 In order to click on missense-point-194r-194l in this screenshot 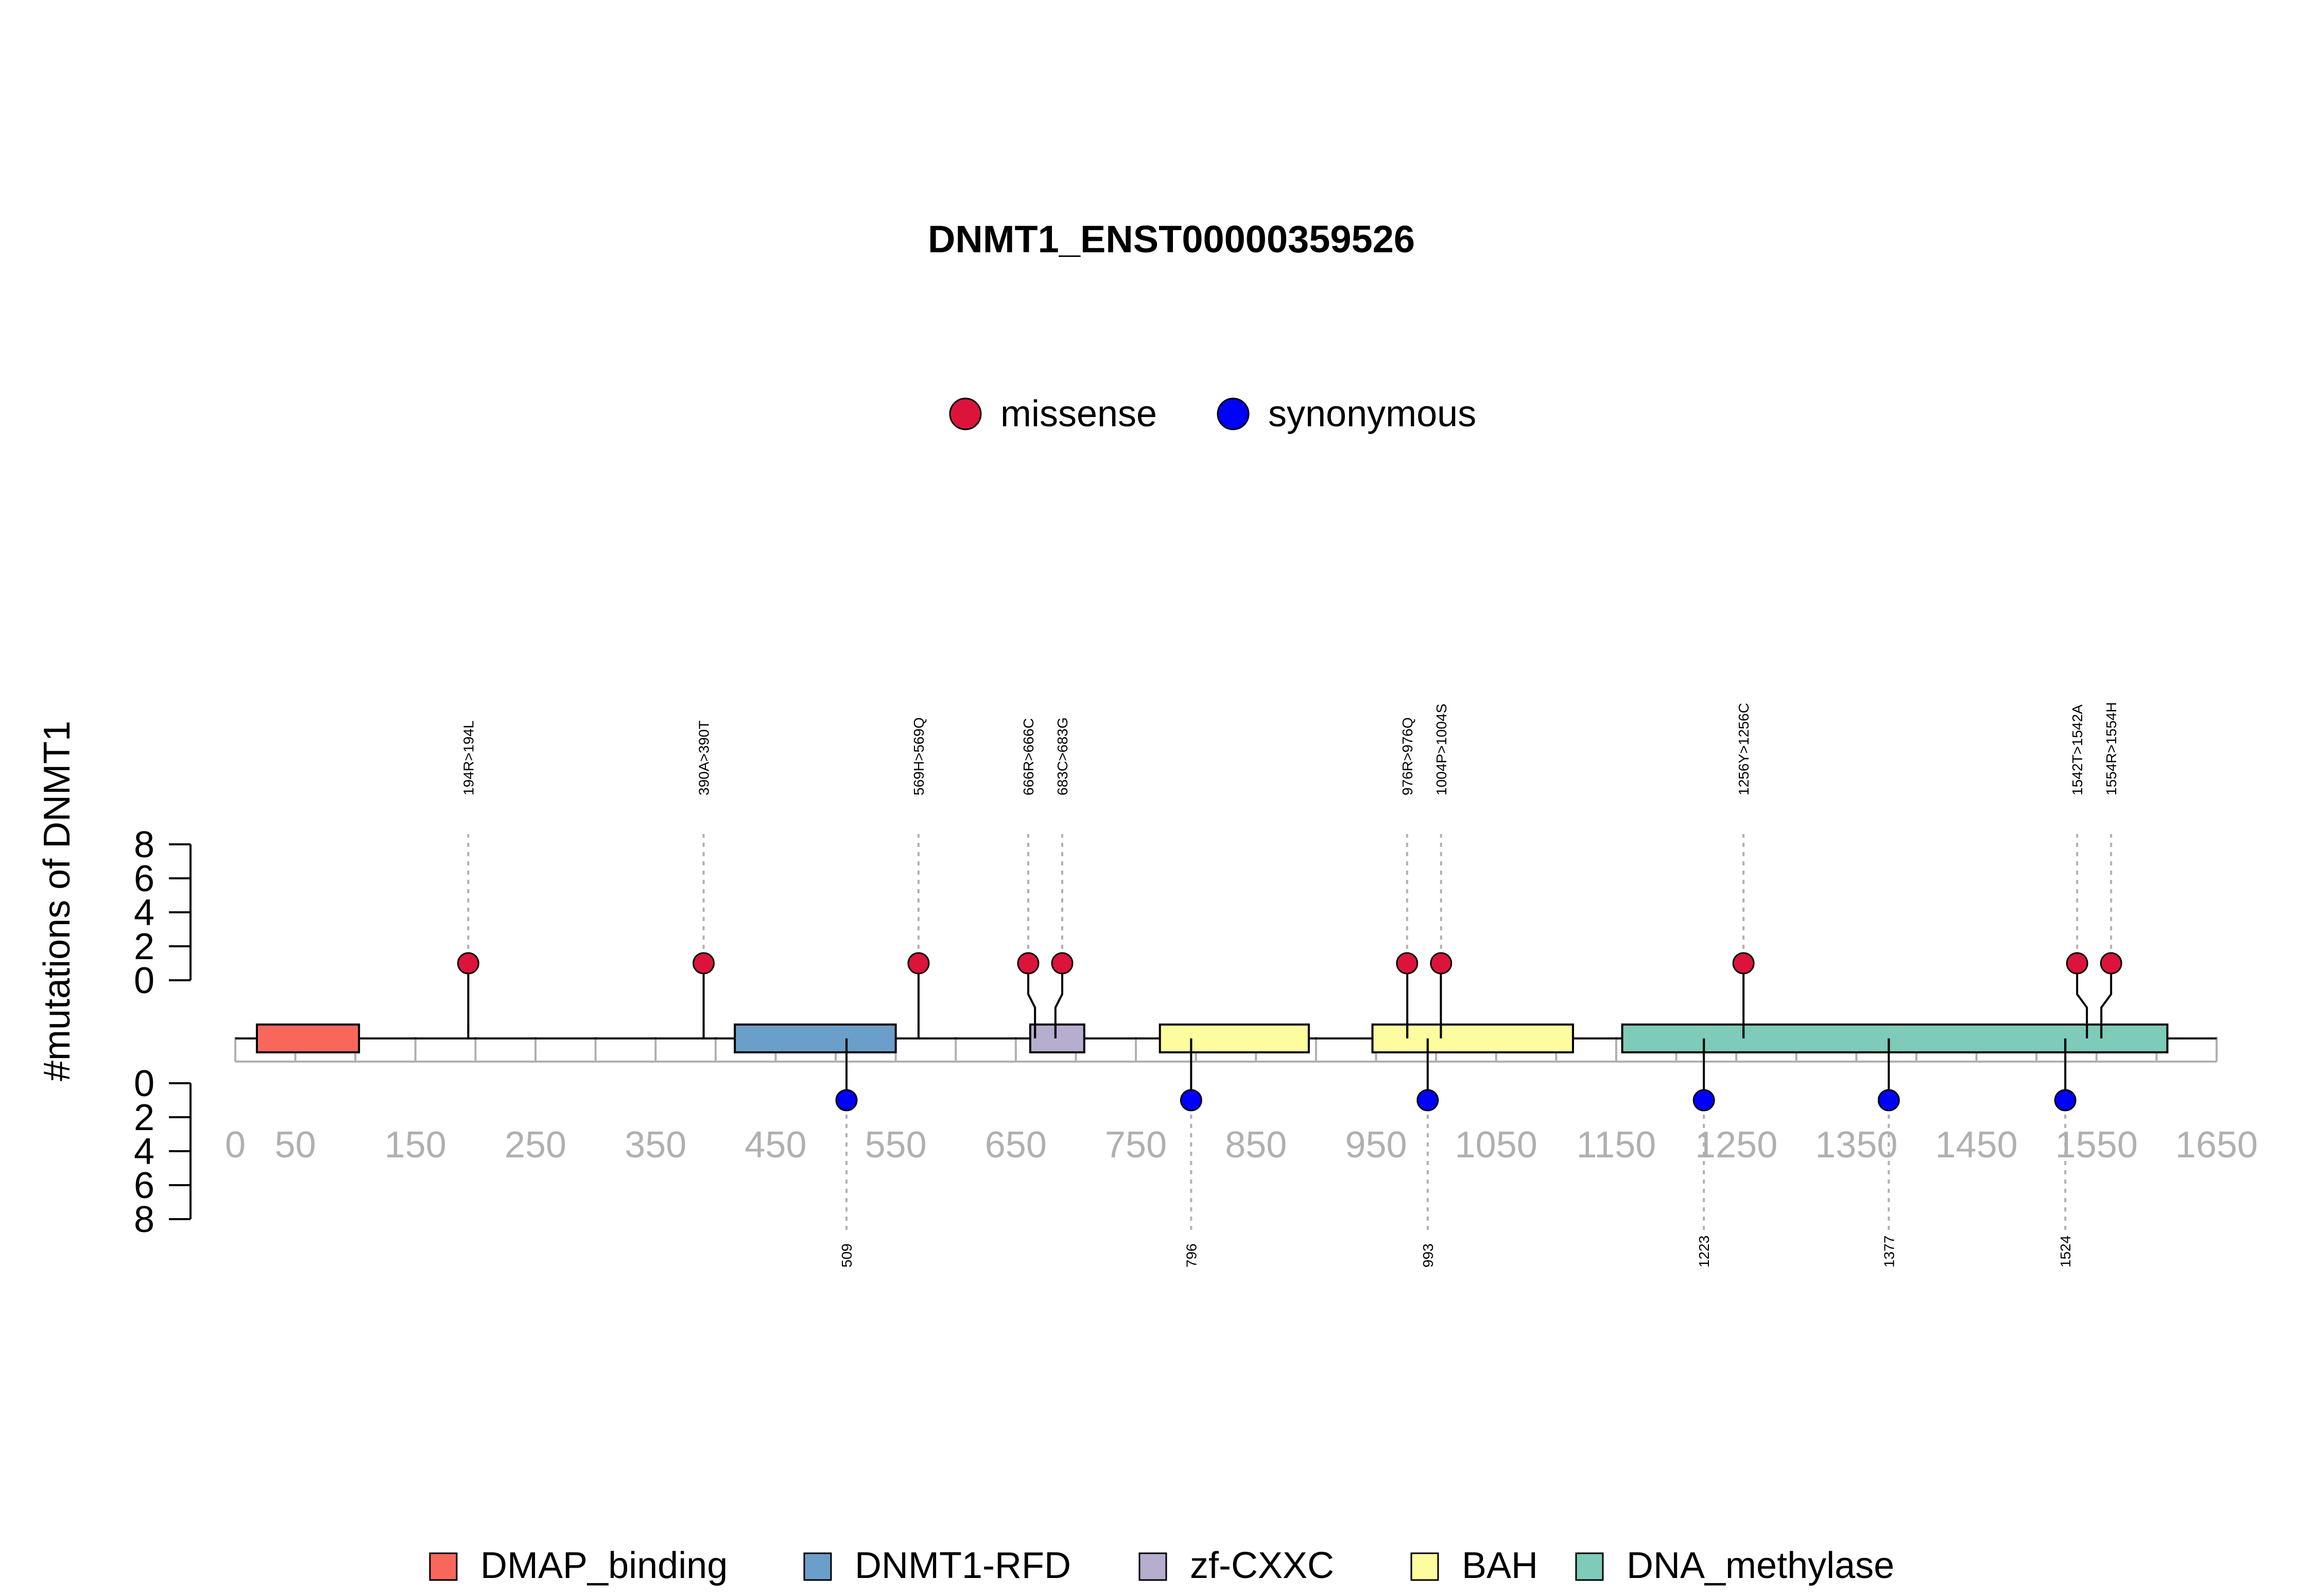, I will do `click(468, 963)`.